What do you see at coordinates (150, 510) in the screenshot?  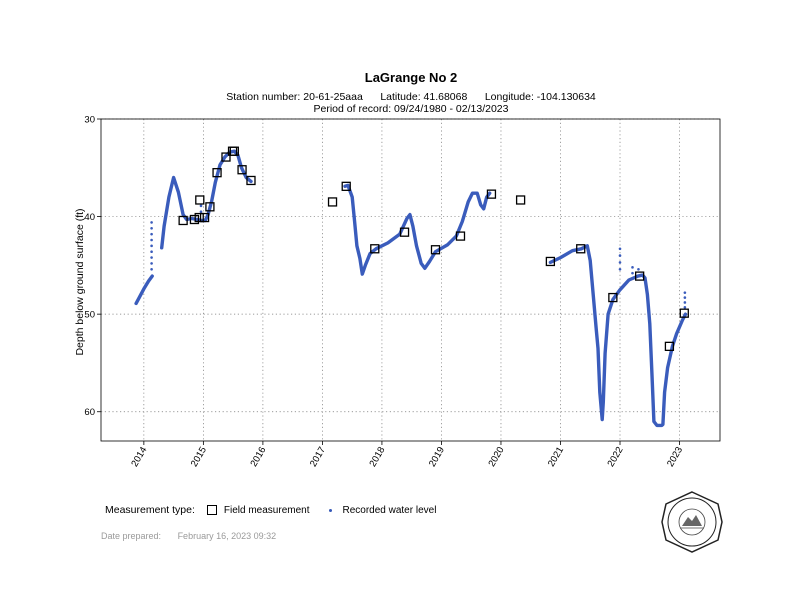 I see `legend-title: Measurement type:` at bounding box center [150, 510].